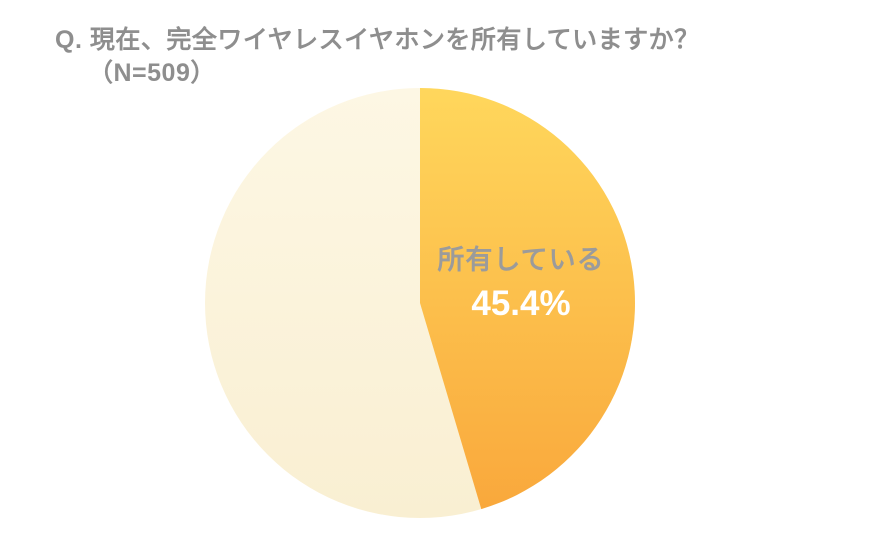 This screenshot has height=552, width=870. What do you see at coordinates (152, 73) in the screenshot?
I see `chart-title-line2: （N=509）` at bounding box center [152, 73].